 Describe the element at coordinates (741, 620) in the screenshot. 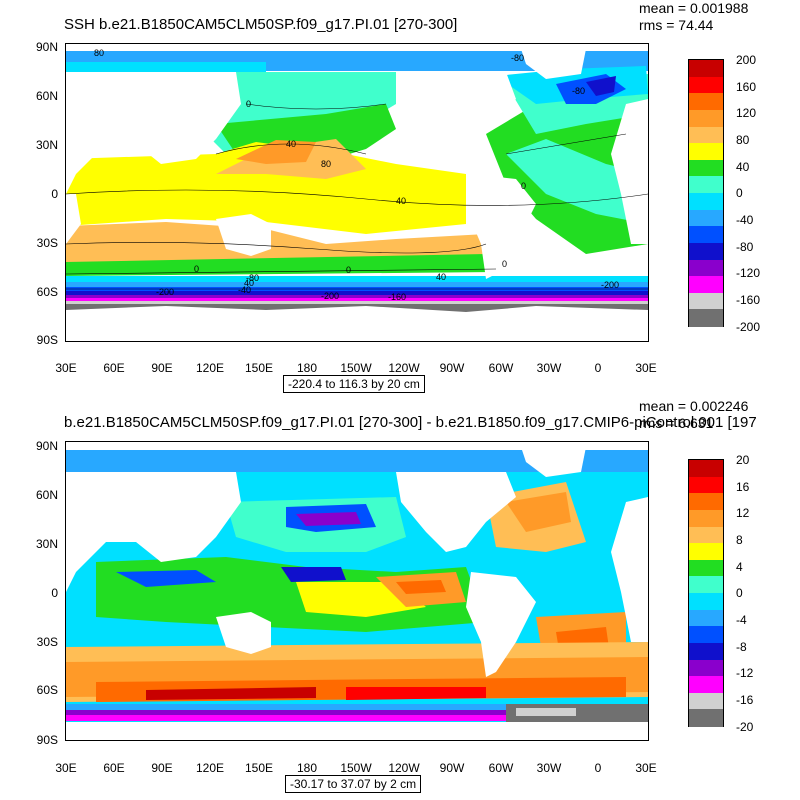

I see `colorbar-label: -4` at that location.